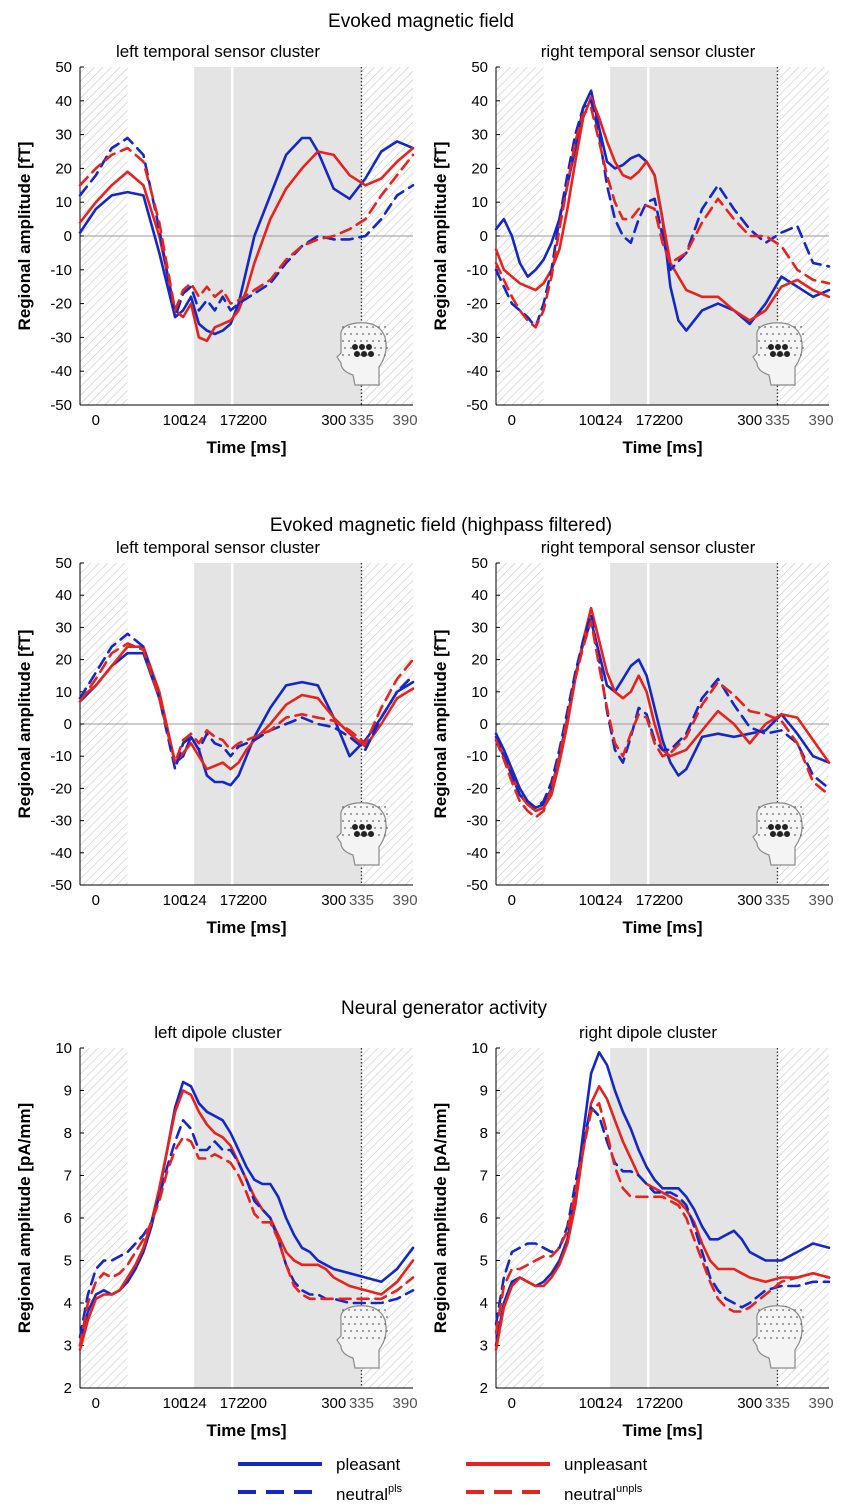  I want to click on panel-title: right temporal sensor cluster, so click(648, 547).